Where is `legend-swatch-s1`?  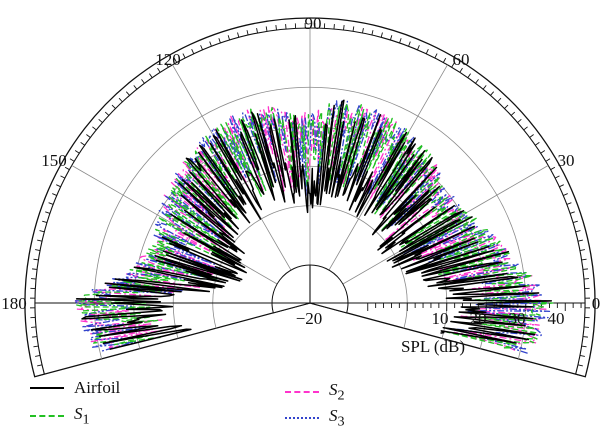
legend-swatch-s1 is located at coordinates (47, 416).